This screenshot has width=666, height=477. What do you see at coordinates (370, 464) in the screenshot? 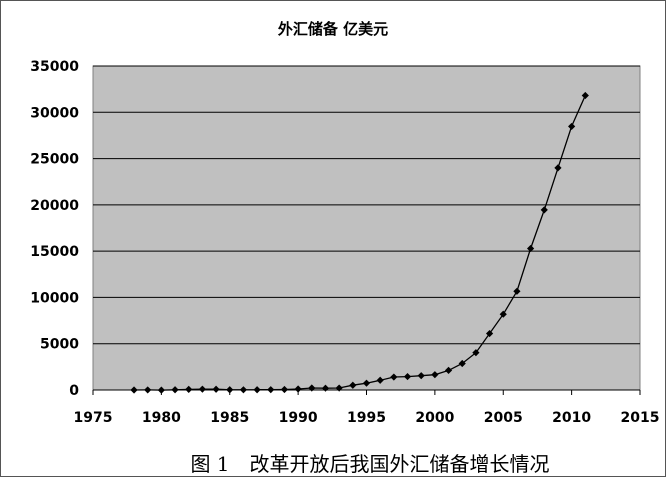
I see `figure-caption: 图 1 改革开放后我国外汇储备增长情况` at bounding box center [370, 464].